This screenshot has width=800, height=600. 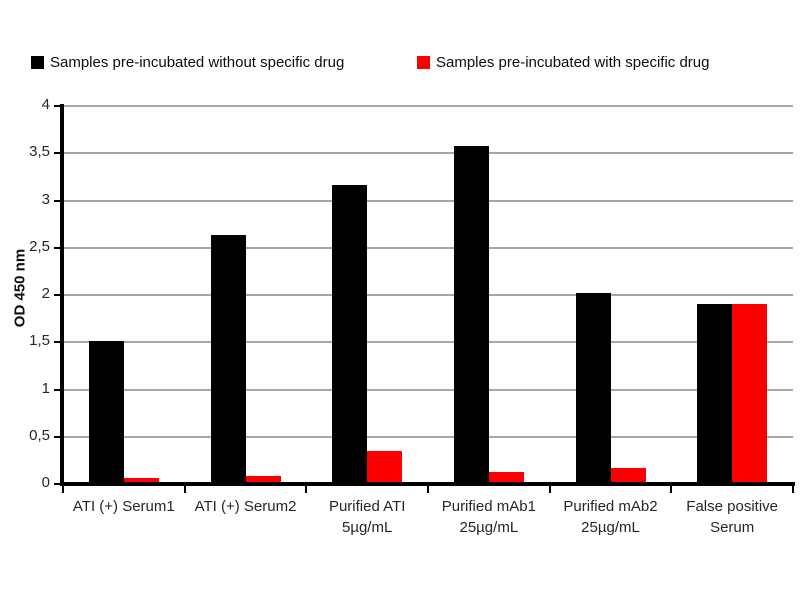 What do you see at coordinates (427, 484) in the screenshot?
I see `x-axis-line` at bounding box center [427, 484].